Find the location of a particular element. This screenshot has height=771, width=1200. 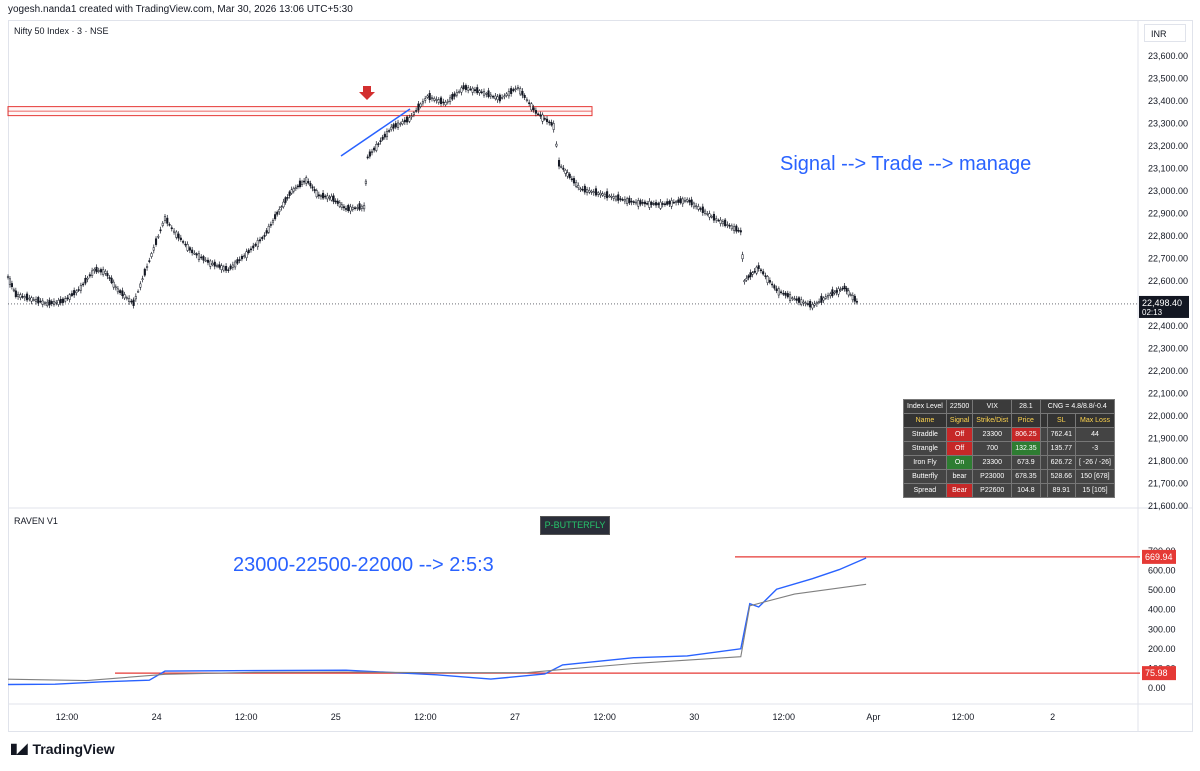

stats-cell: Strangle is located at coordinates (925, 448).